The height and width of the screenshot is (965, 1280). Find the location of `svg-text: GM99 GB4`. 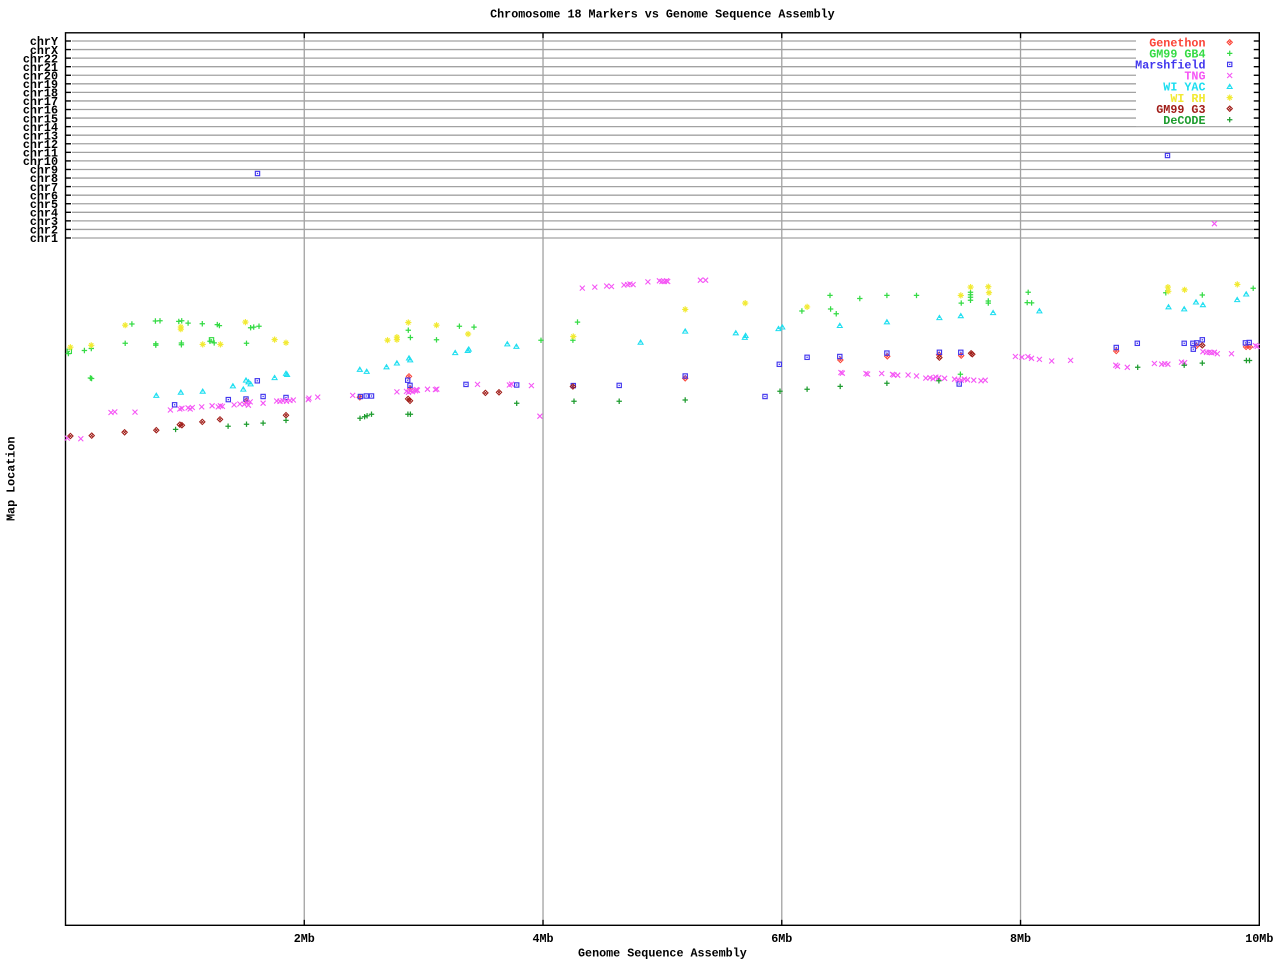

svg-text: GM99 GB4 is located at coordinates (1177, 55).